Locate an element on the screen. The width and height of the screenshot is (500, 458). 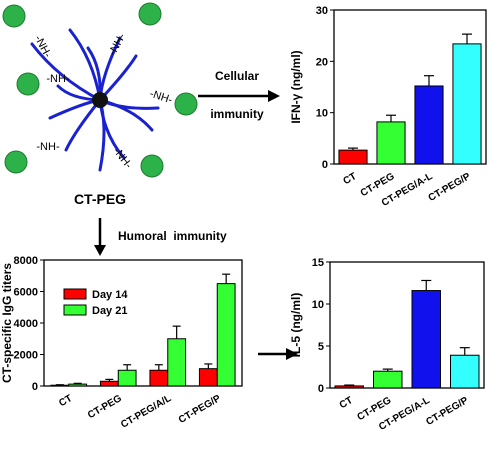
x-tick-label: CT-PEG/A/L is located at coordinates (146, 412).